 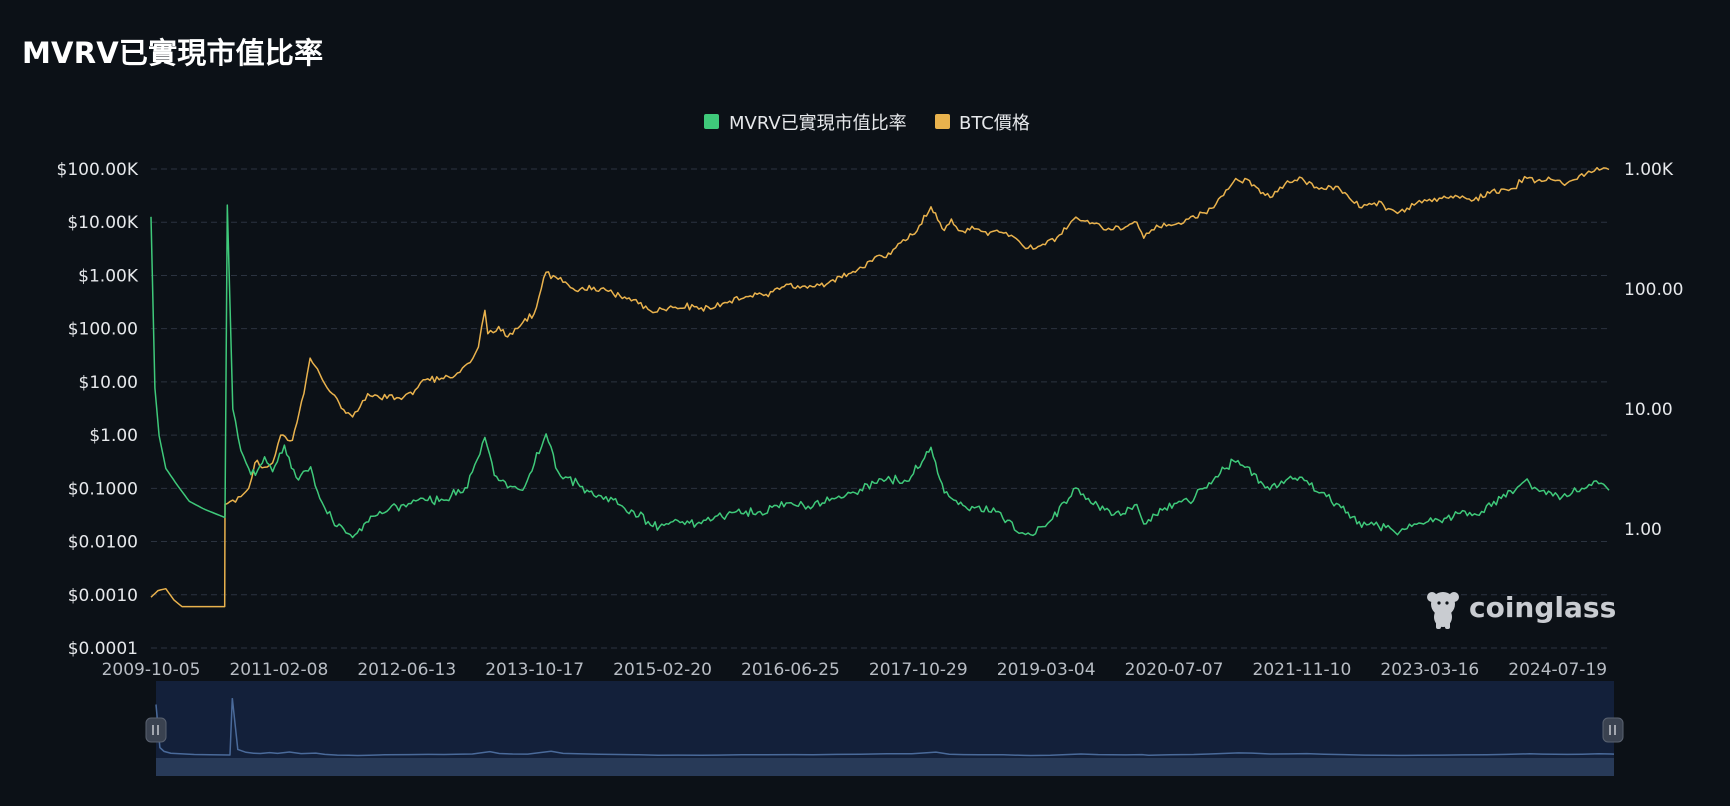 What do you see at coordinates (1174, 670) in the screenshot?
I see `x-tick-label: 2020-07-07` at bounding box center [1174, 670].